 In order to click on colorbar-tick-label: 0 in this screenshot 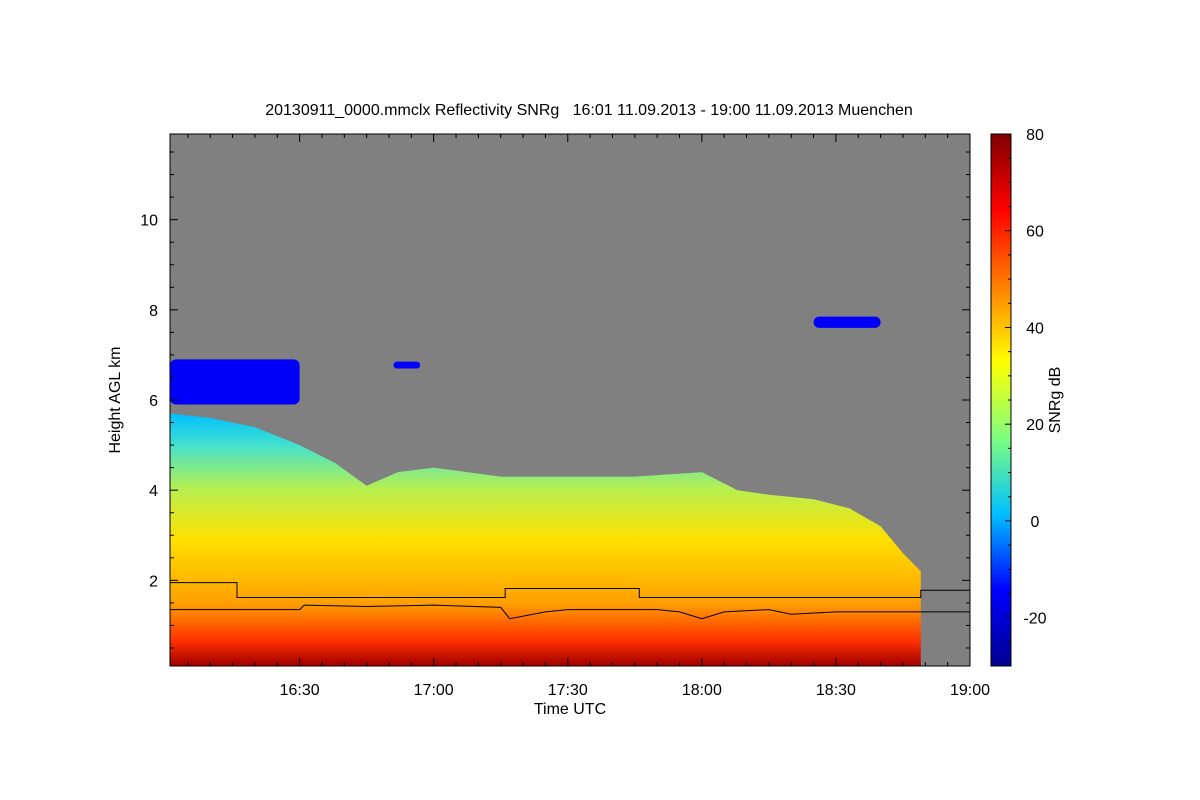, I will do `click(1035, 522)`.